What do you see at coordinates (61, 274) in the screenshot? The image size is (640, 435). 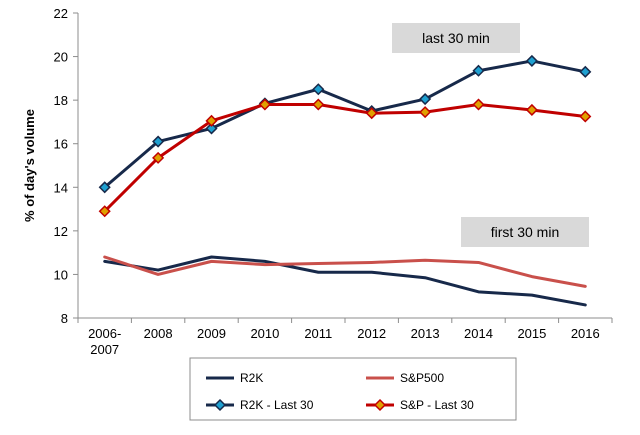 I see `y-tick-label: 10` at bounding box center [61, 274].